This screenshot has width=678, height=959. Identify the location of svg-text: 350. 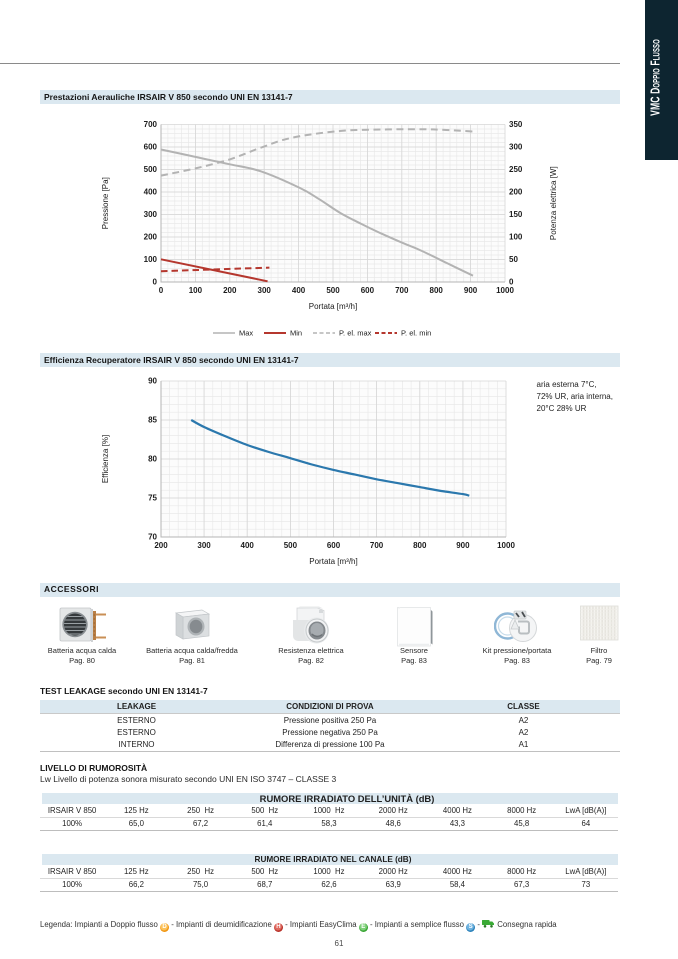
(516, 124).